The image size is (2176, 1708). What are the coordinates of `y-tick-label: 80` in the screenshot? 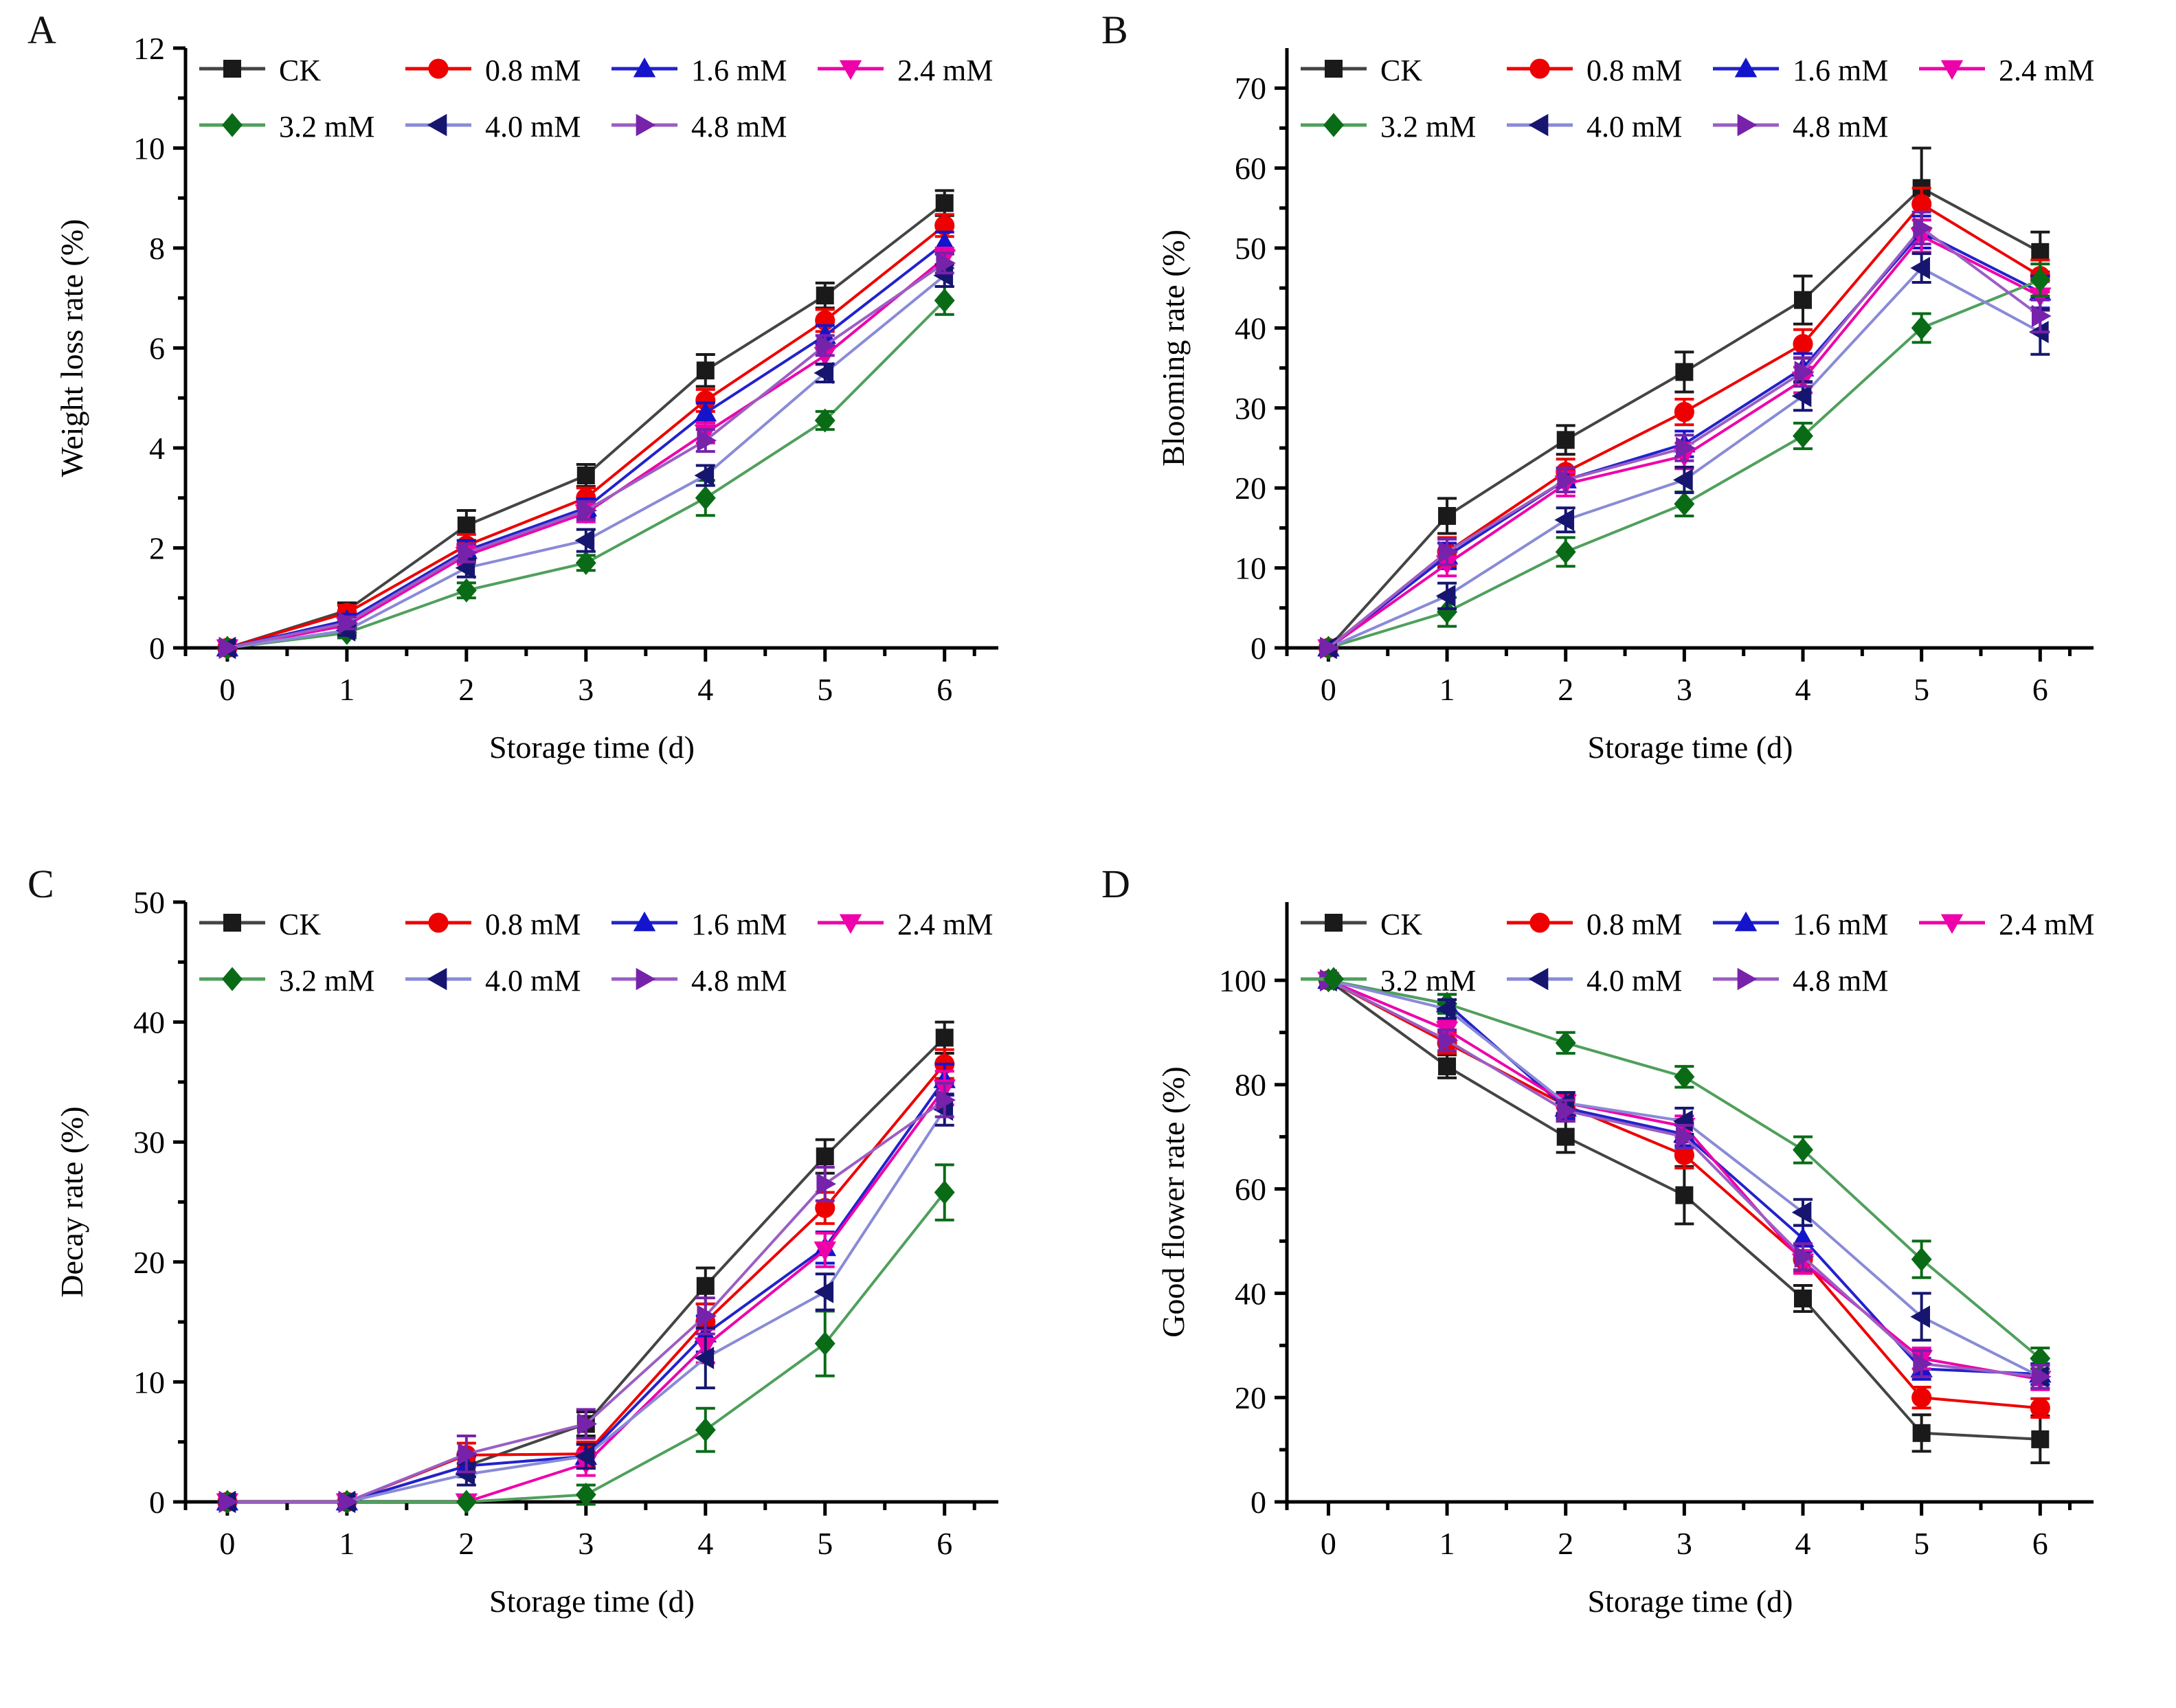 It's located at (1250, 1085).